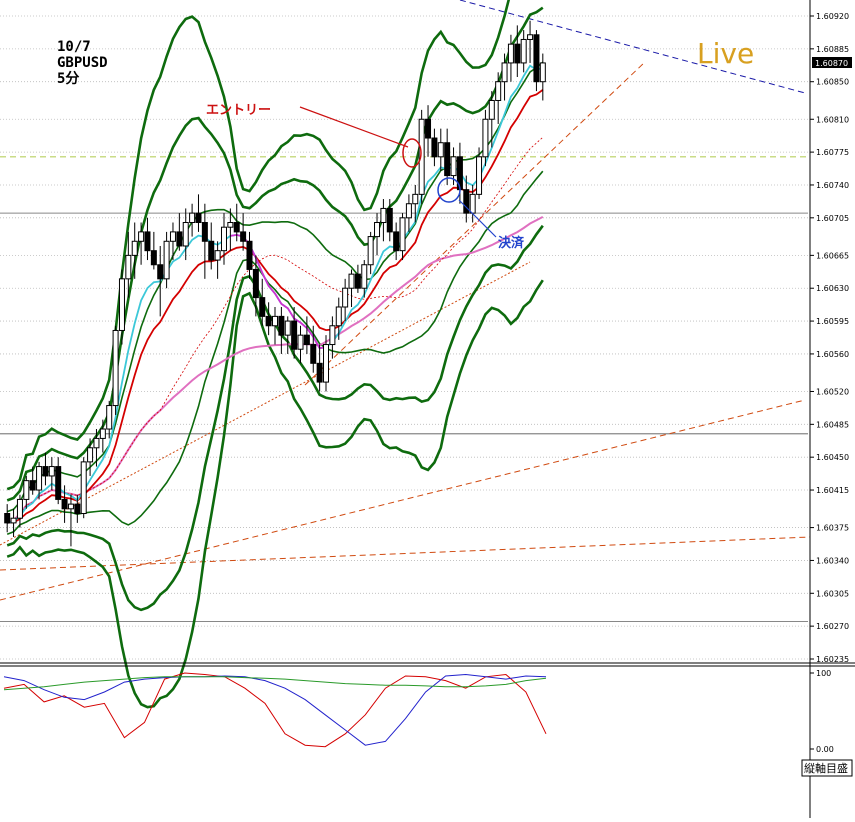  I want to click on oscillator-lines, so click(275, 710).